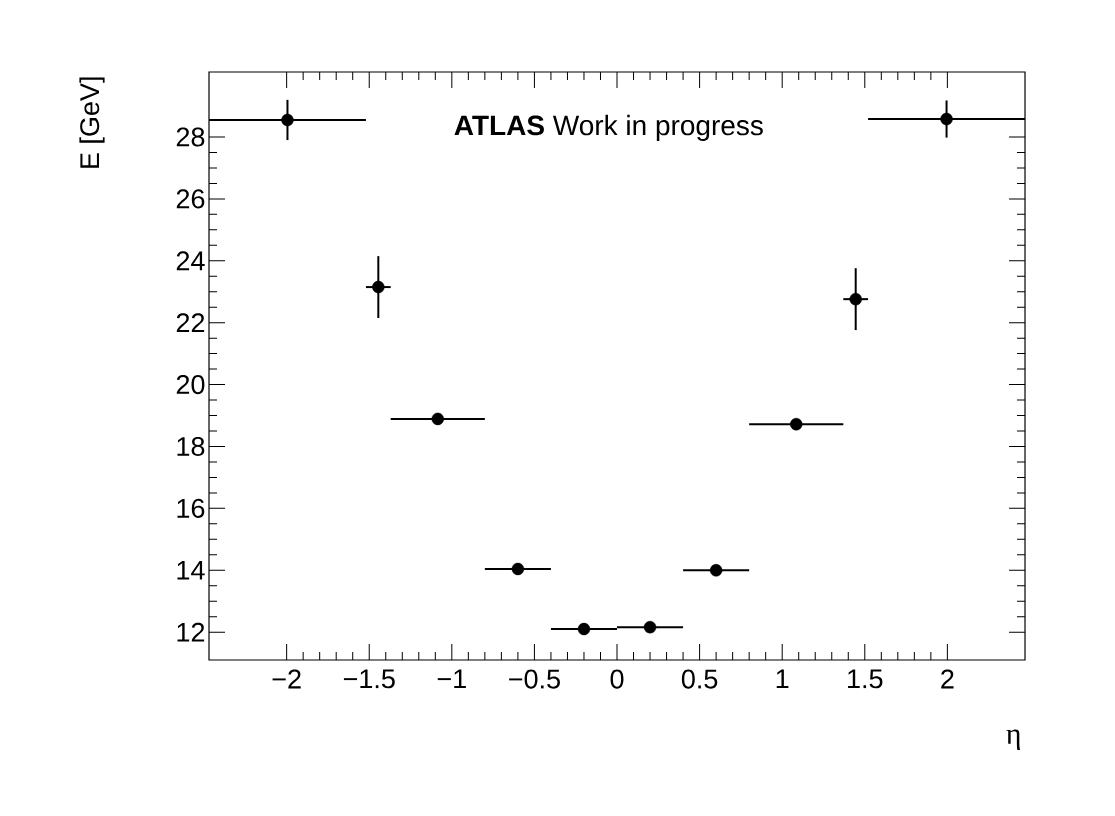  What do you see at coordinates (190, 261) in the screenshot?
I see `y-tick-label: 24` at bounding box center [190, 261].